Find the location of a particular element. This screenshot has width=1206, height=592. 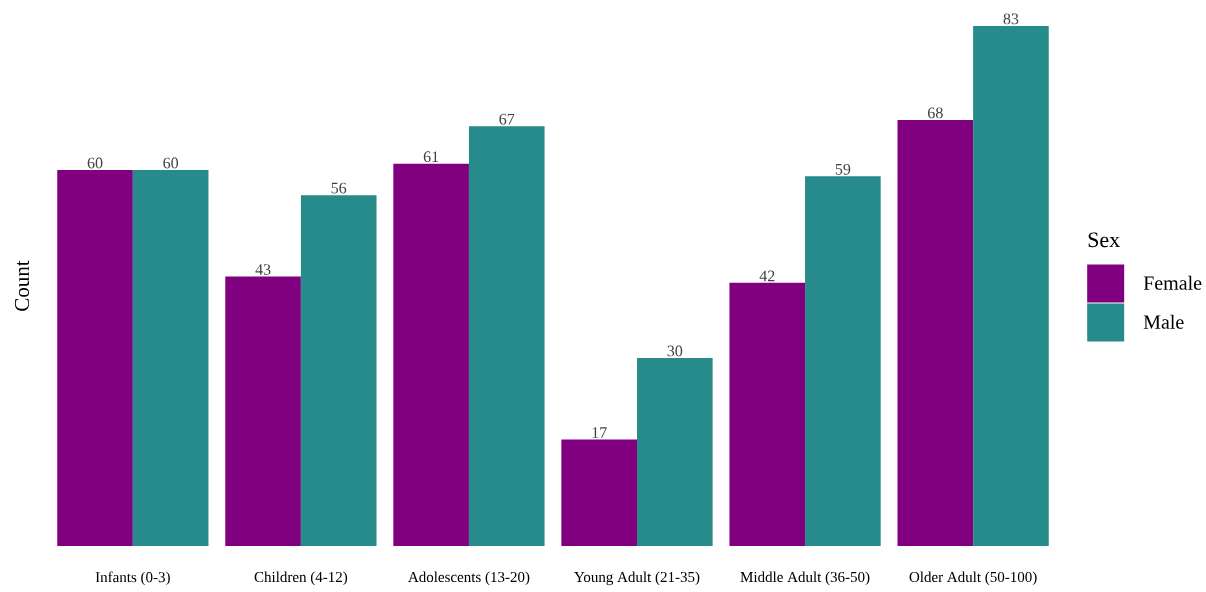

legend-label: Female is located at coordinates (1172, 282).